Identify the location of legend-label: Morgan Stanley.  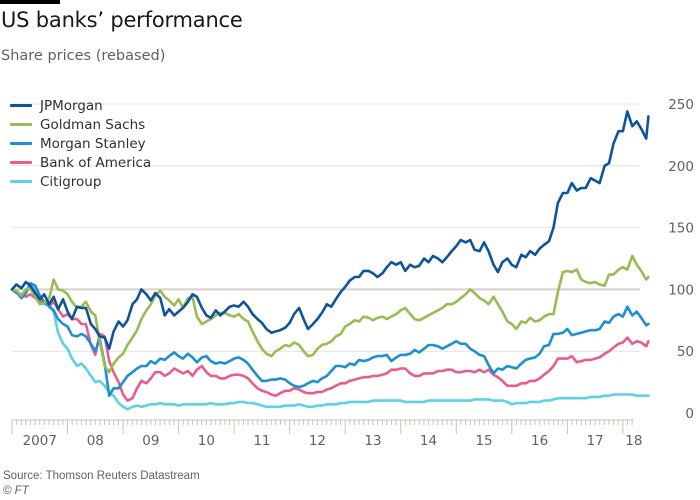
(93, 143).